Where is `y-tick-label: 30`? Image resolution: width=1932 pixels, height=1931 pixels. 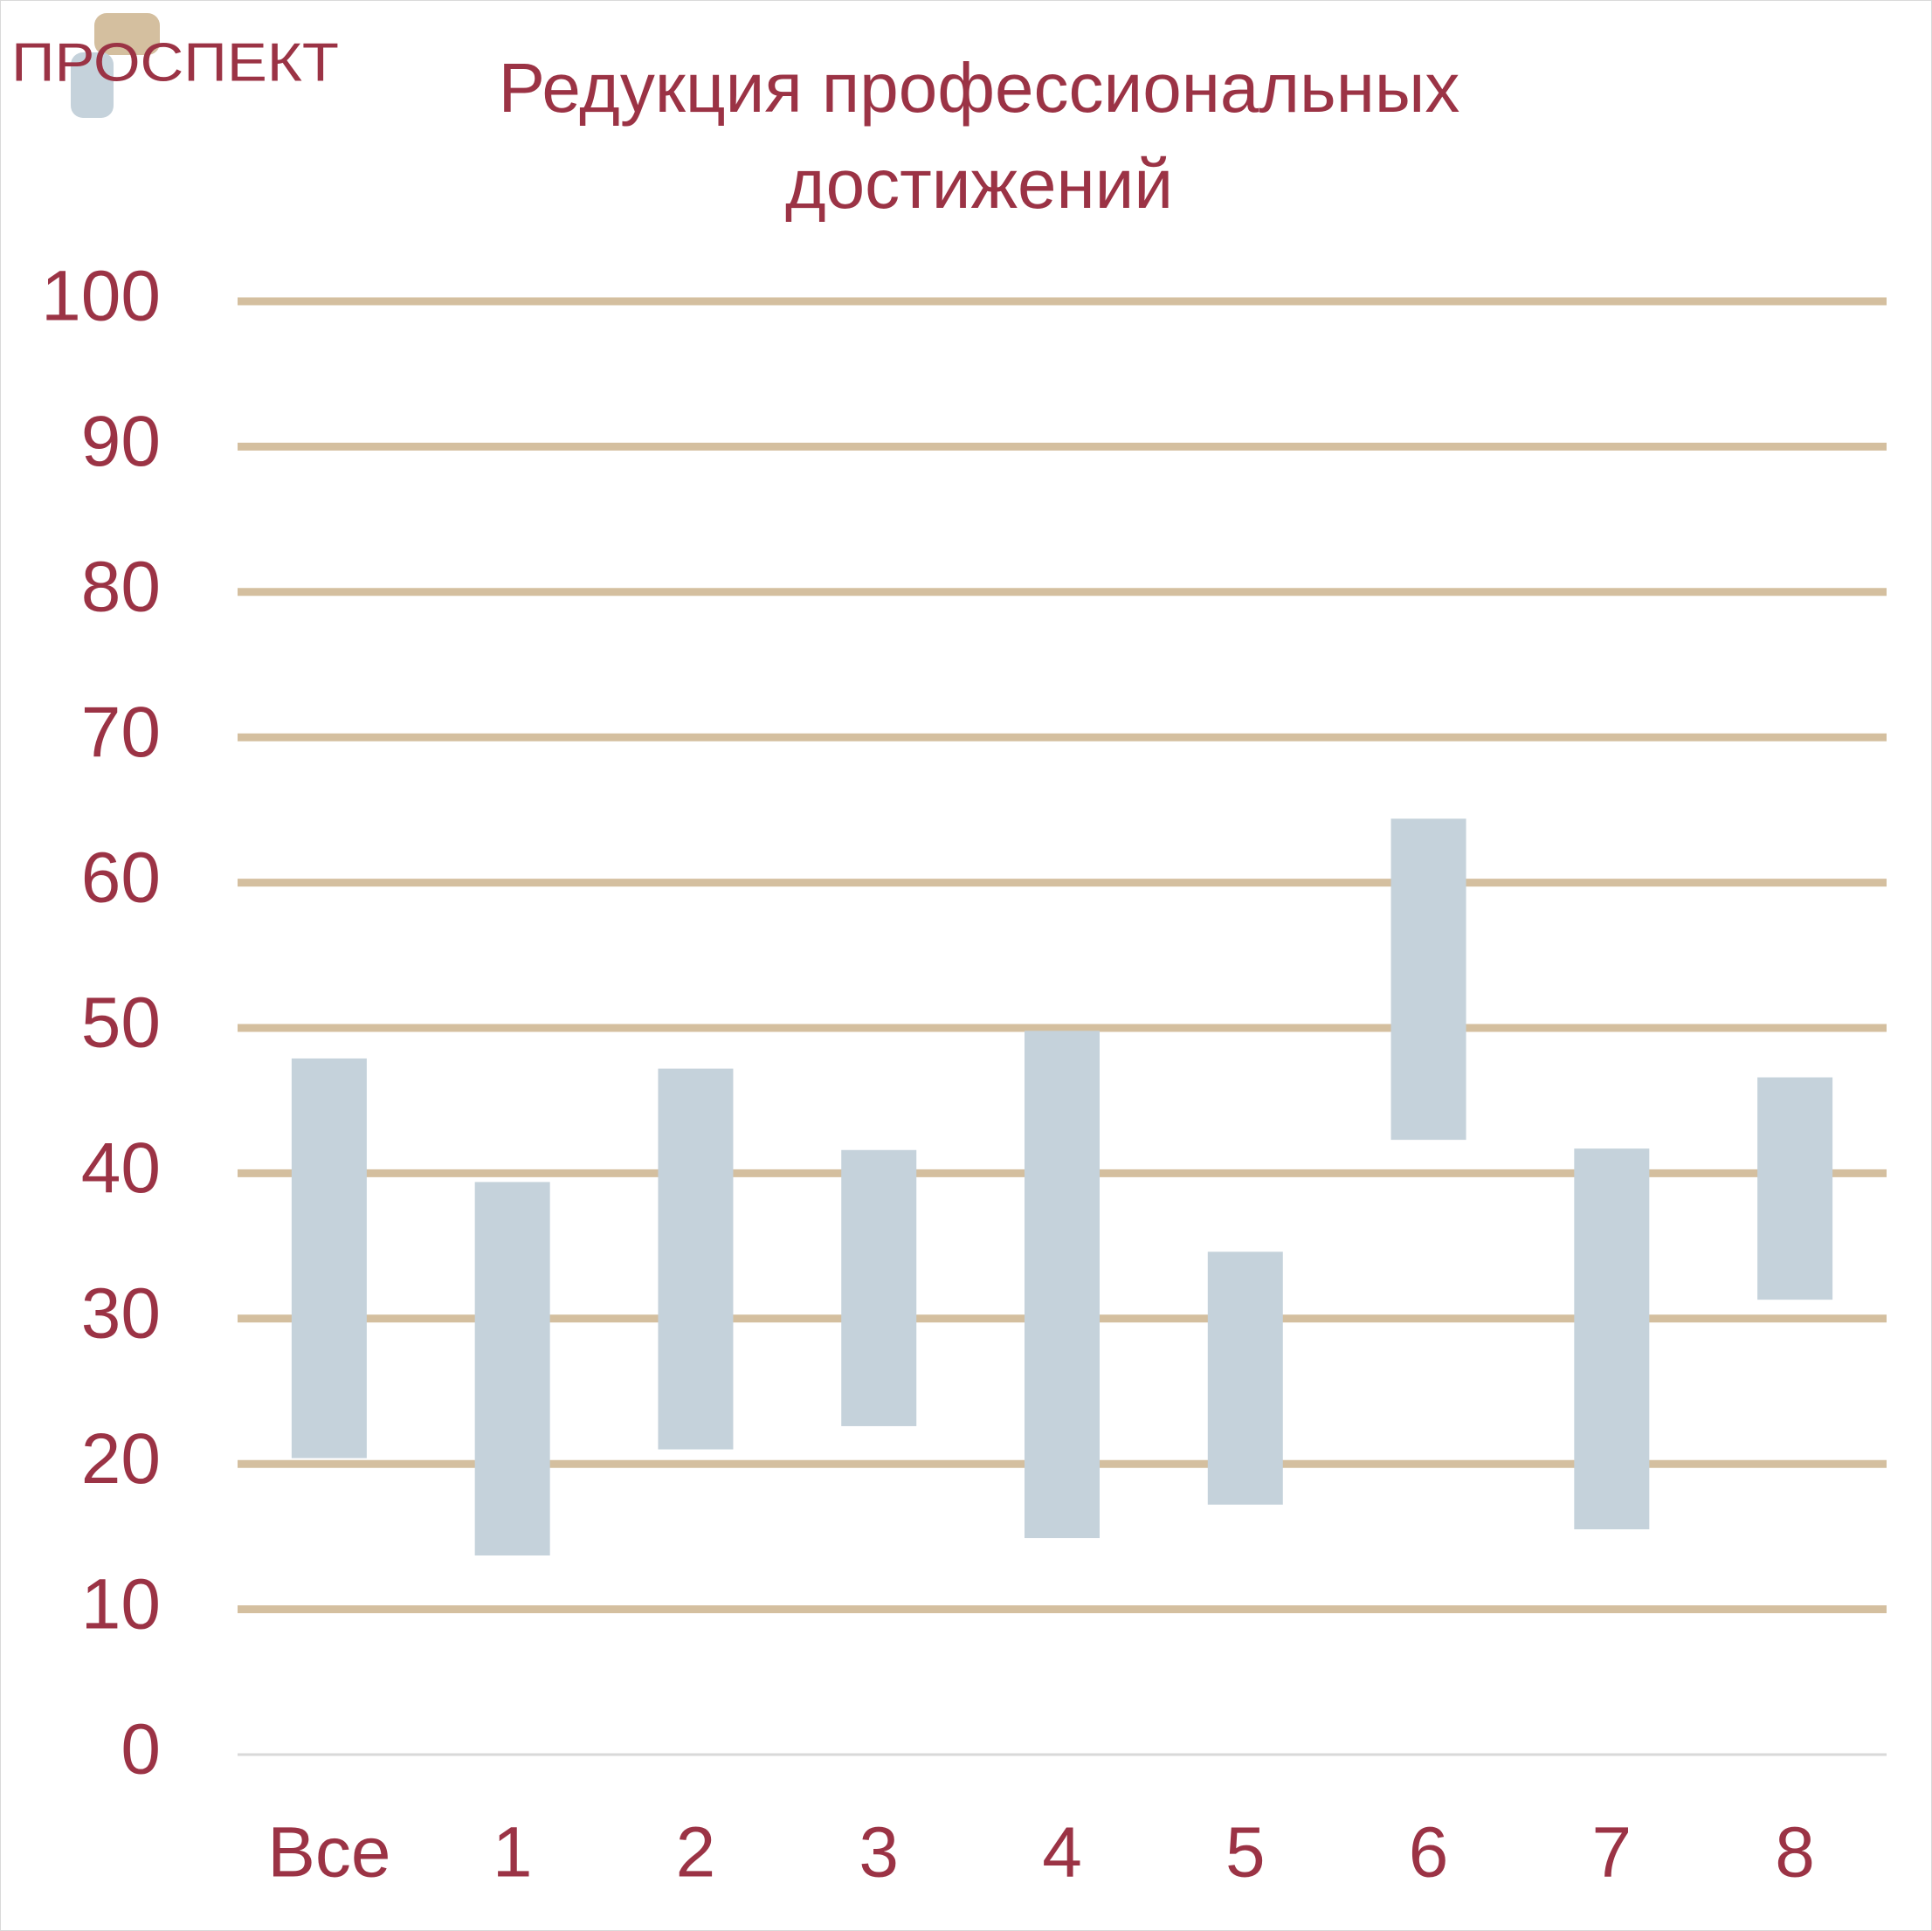
y-tick-label: 30 is located at coordinates (121, 1313).